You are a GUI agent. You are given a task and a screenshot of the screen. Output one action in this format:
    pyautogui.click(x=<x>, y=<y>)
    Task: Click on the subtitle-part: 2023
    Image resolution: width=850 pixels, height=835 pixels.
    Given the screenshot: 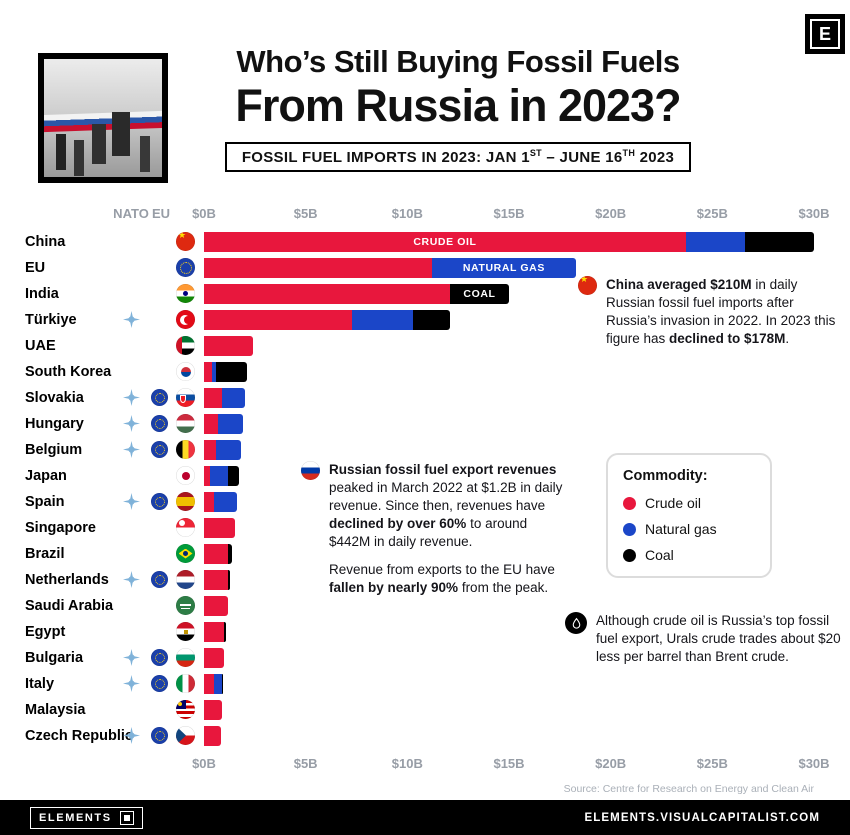 What is the action you would take?
    pyautogui.click(x=655, y=157)
    